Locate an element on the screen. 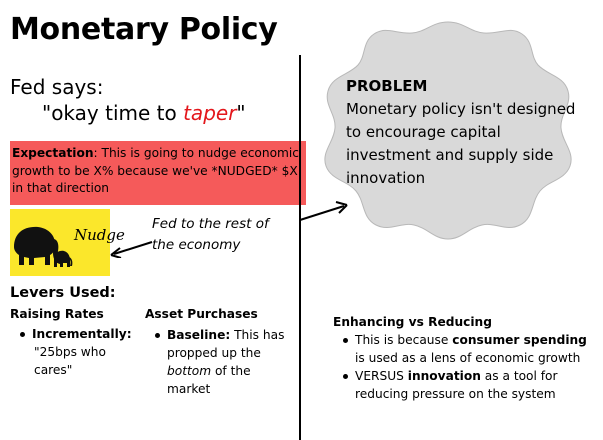 Image resolution: width=603 pixels, height=440 pixels. problem-heading: PROBLEM is located at coordinates (387, 86).